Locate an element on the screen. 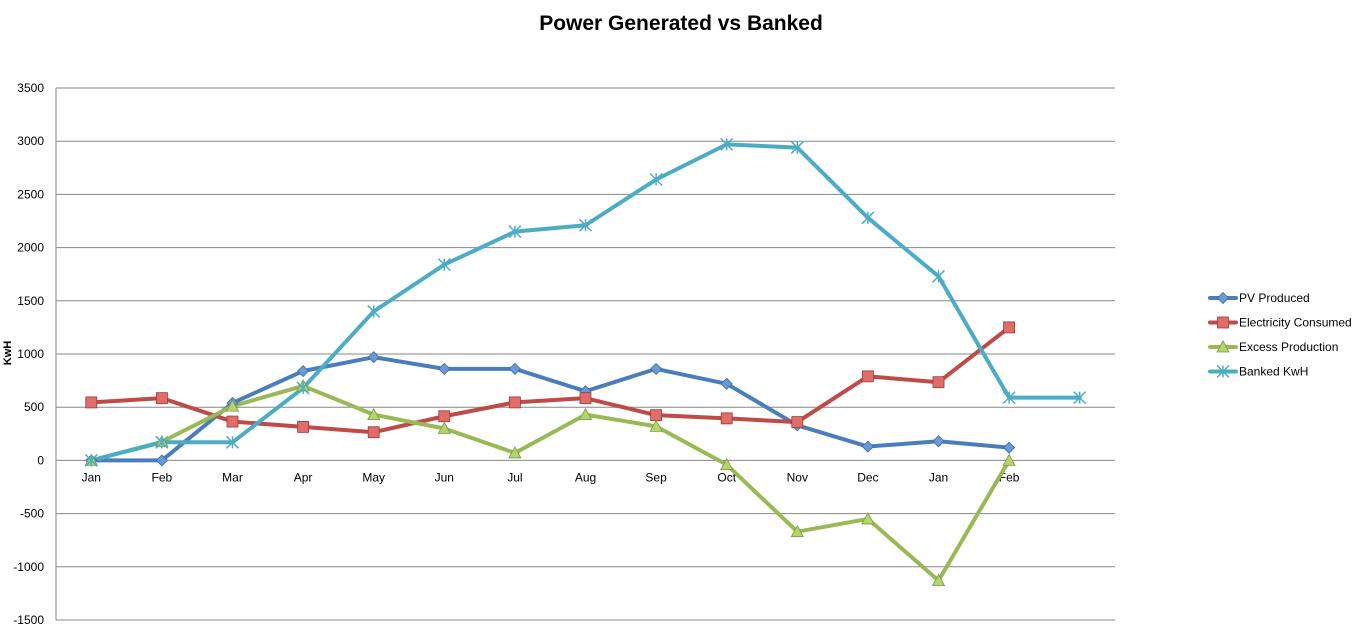 The width and height of the screenshot is (1361, 633). legend-label: Excess Production is located at coordinates (1288, 347).